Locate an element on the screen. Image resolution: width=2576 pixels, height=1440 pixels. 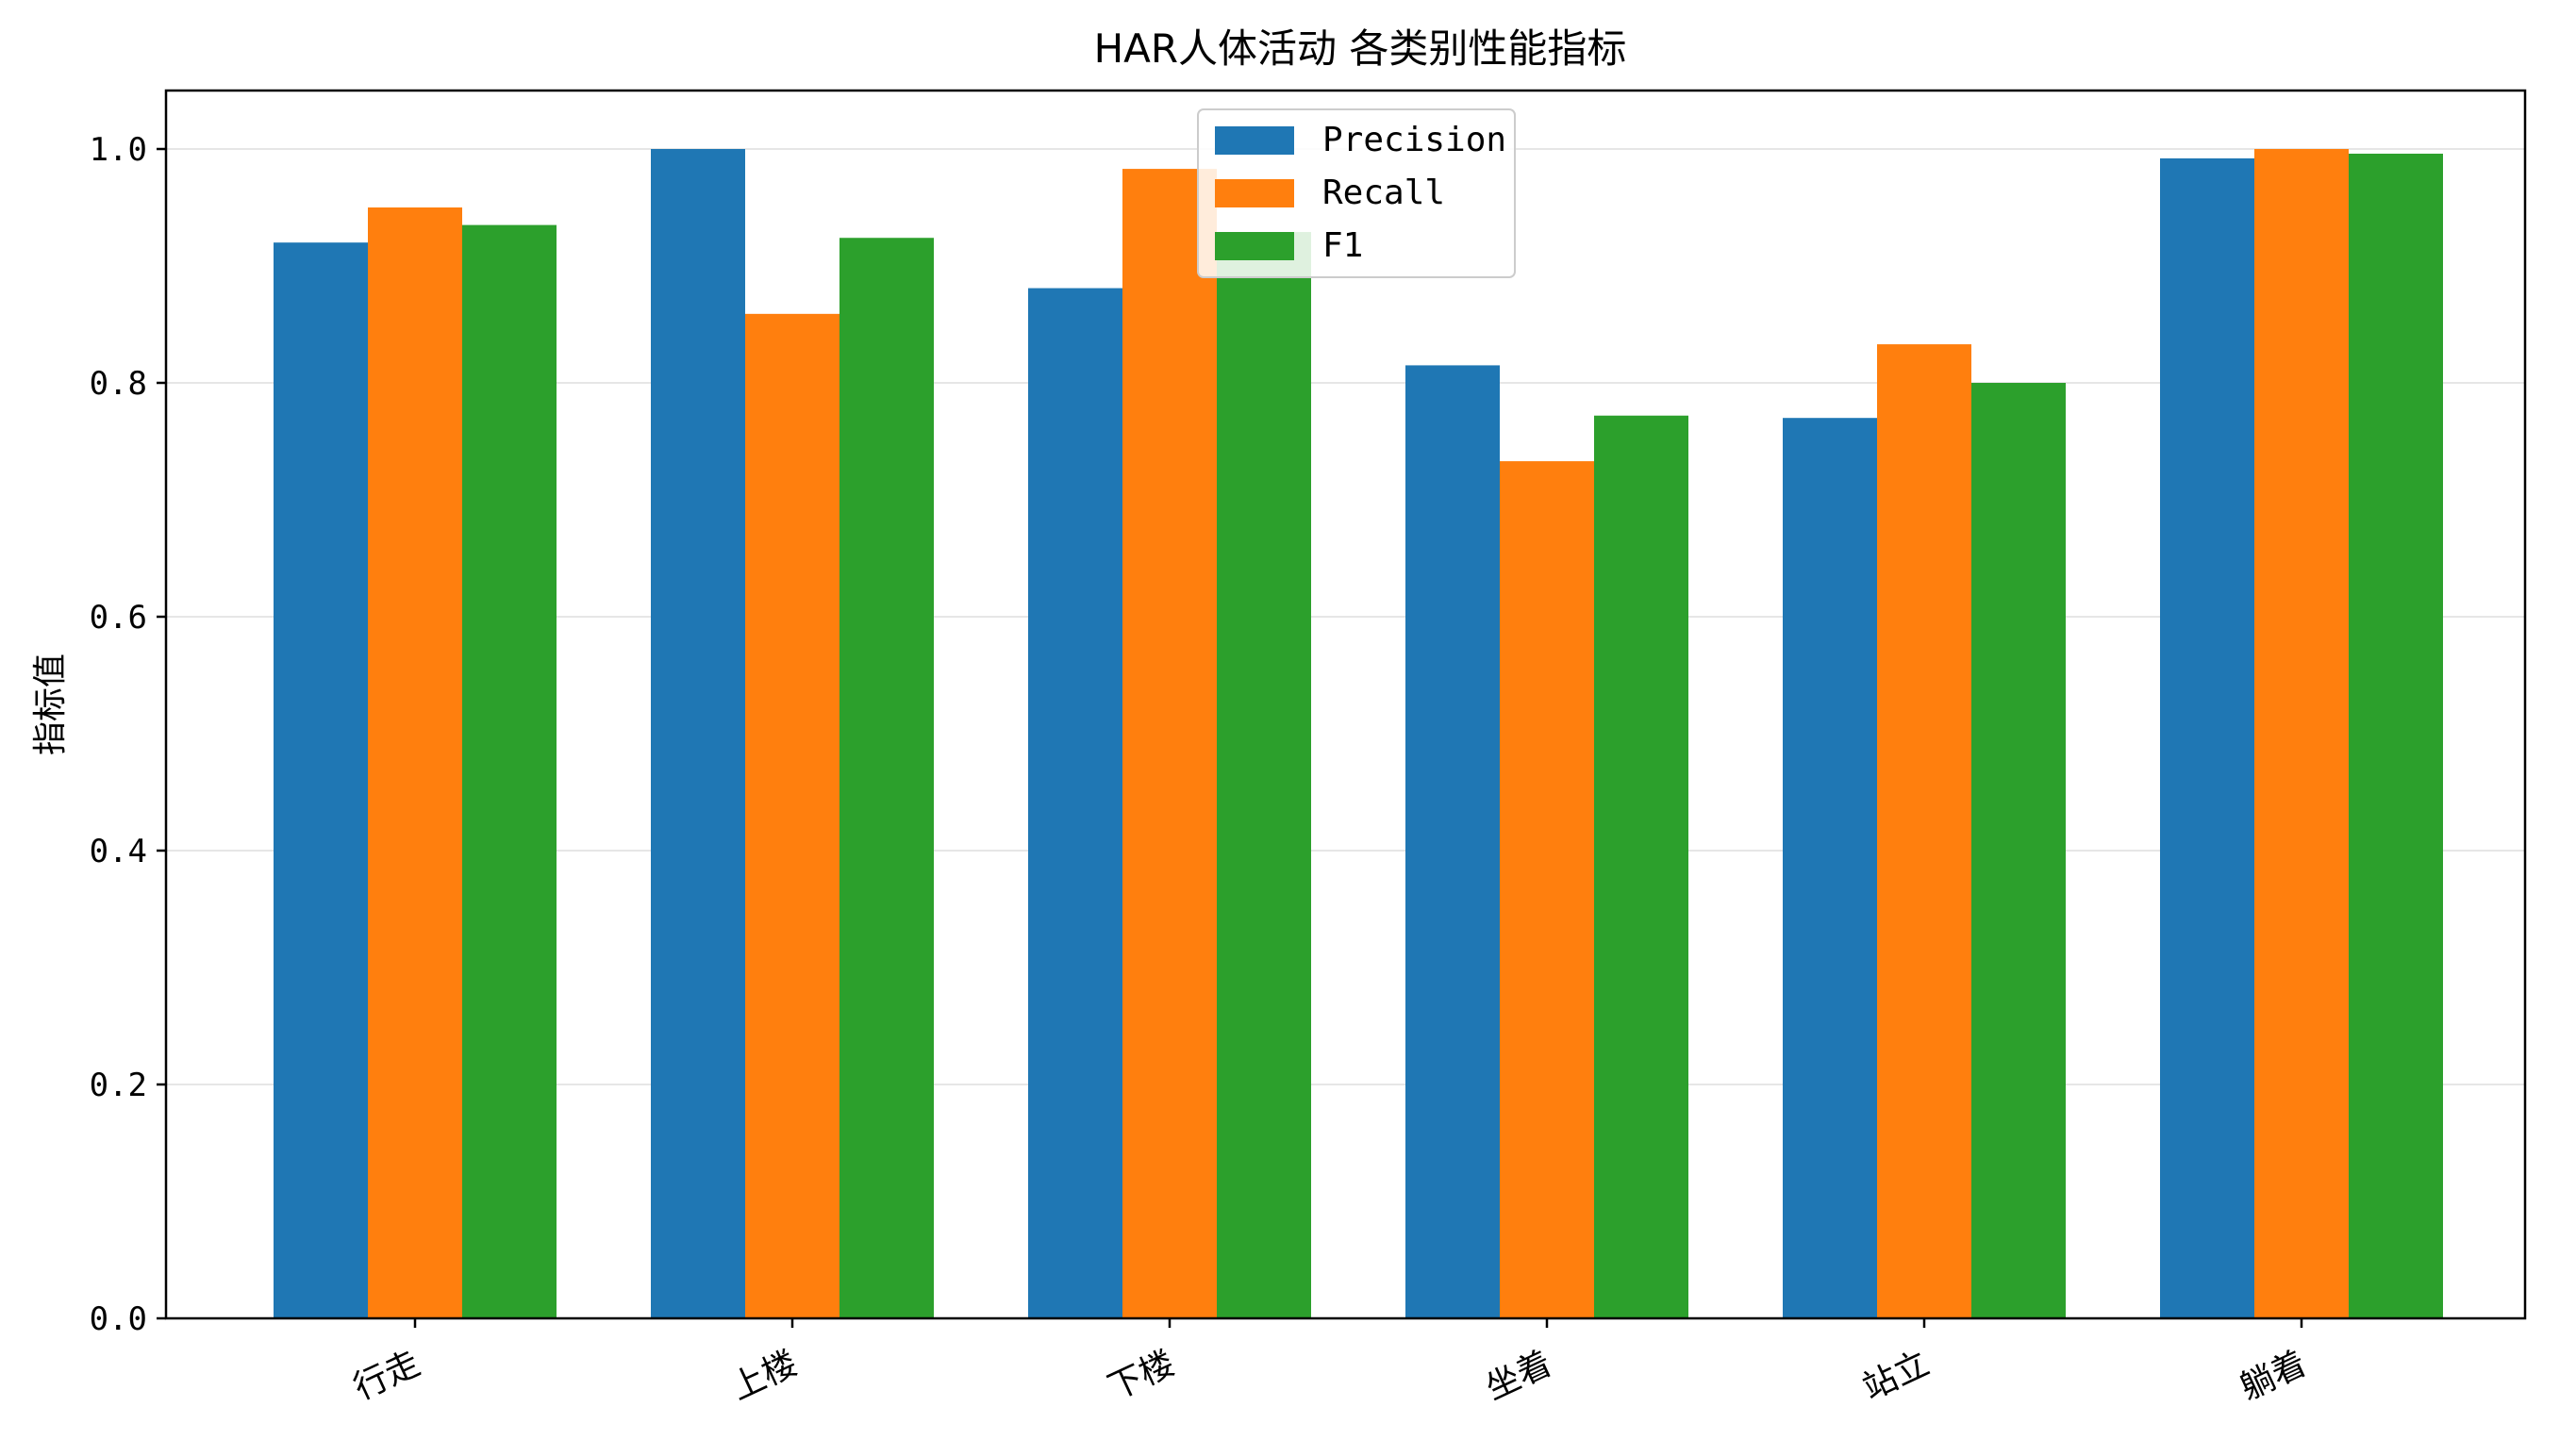
chart-title: HAR人体活动 各类别性能指标 is located at coordinates (1361, 48).